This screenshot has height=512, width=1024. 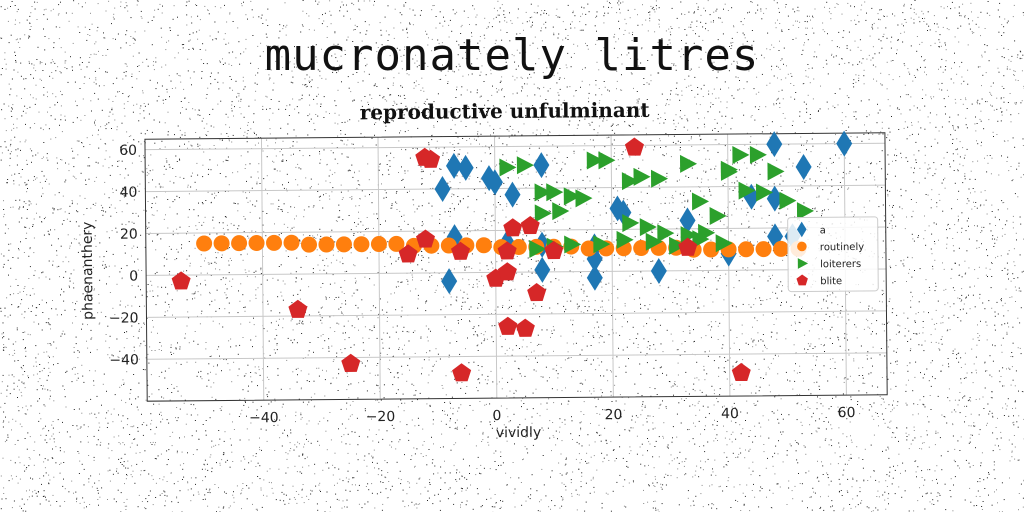 What do you see at coordinates (128, 151) in the screenshot?
I see `y-tick-label: 60` at bounding box center [128, 151].